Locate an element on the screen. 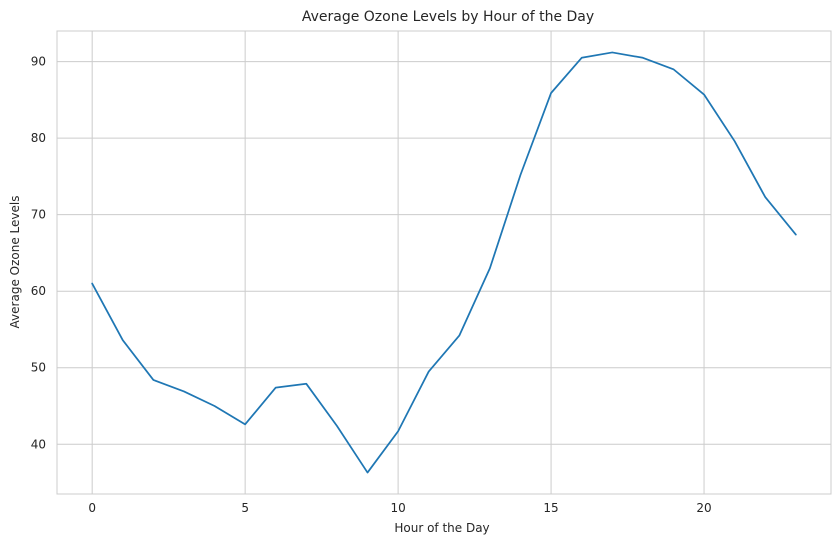 The image size is (839, 545). x-tick-label: 15 is located at coordinates (550, 508).